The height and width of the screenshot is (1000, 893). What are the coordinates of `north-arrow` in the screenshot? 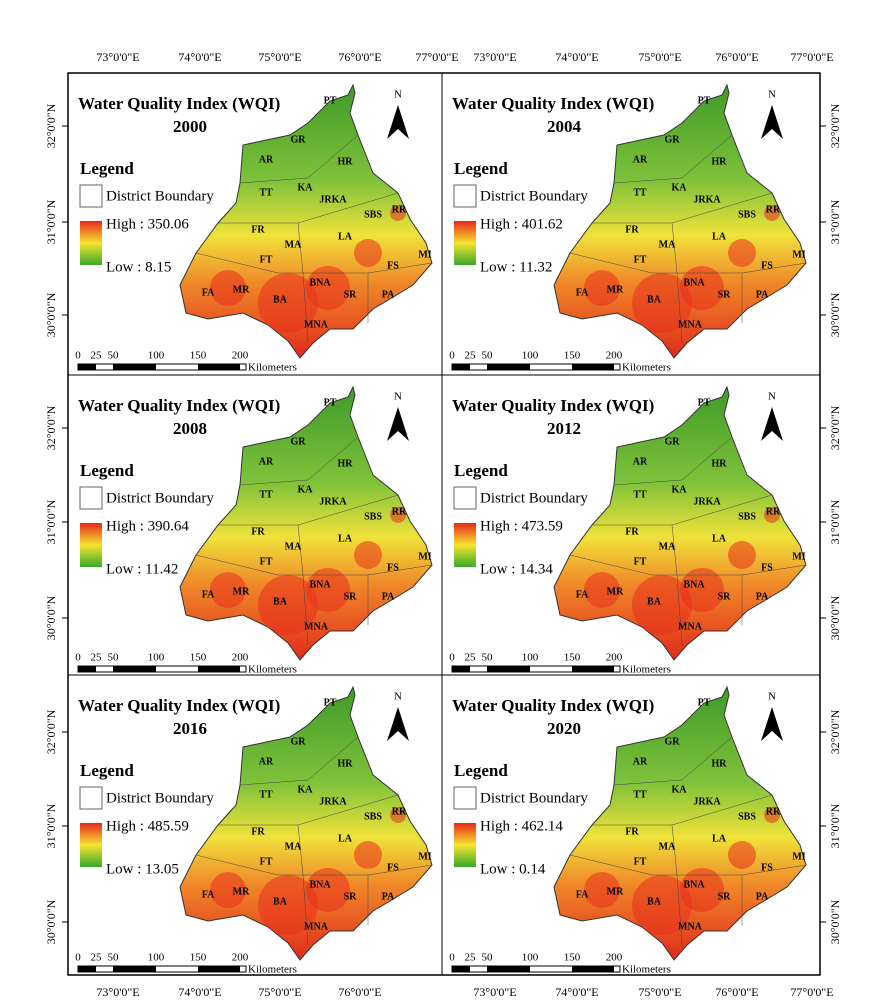 It's located at (398, 724).